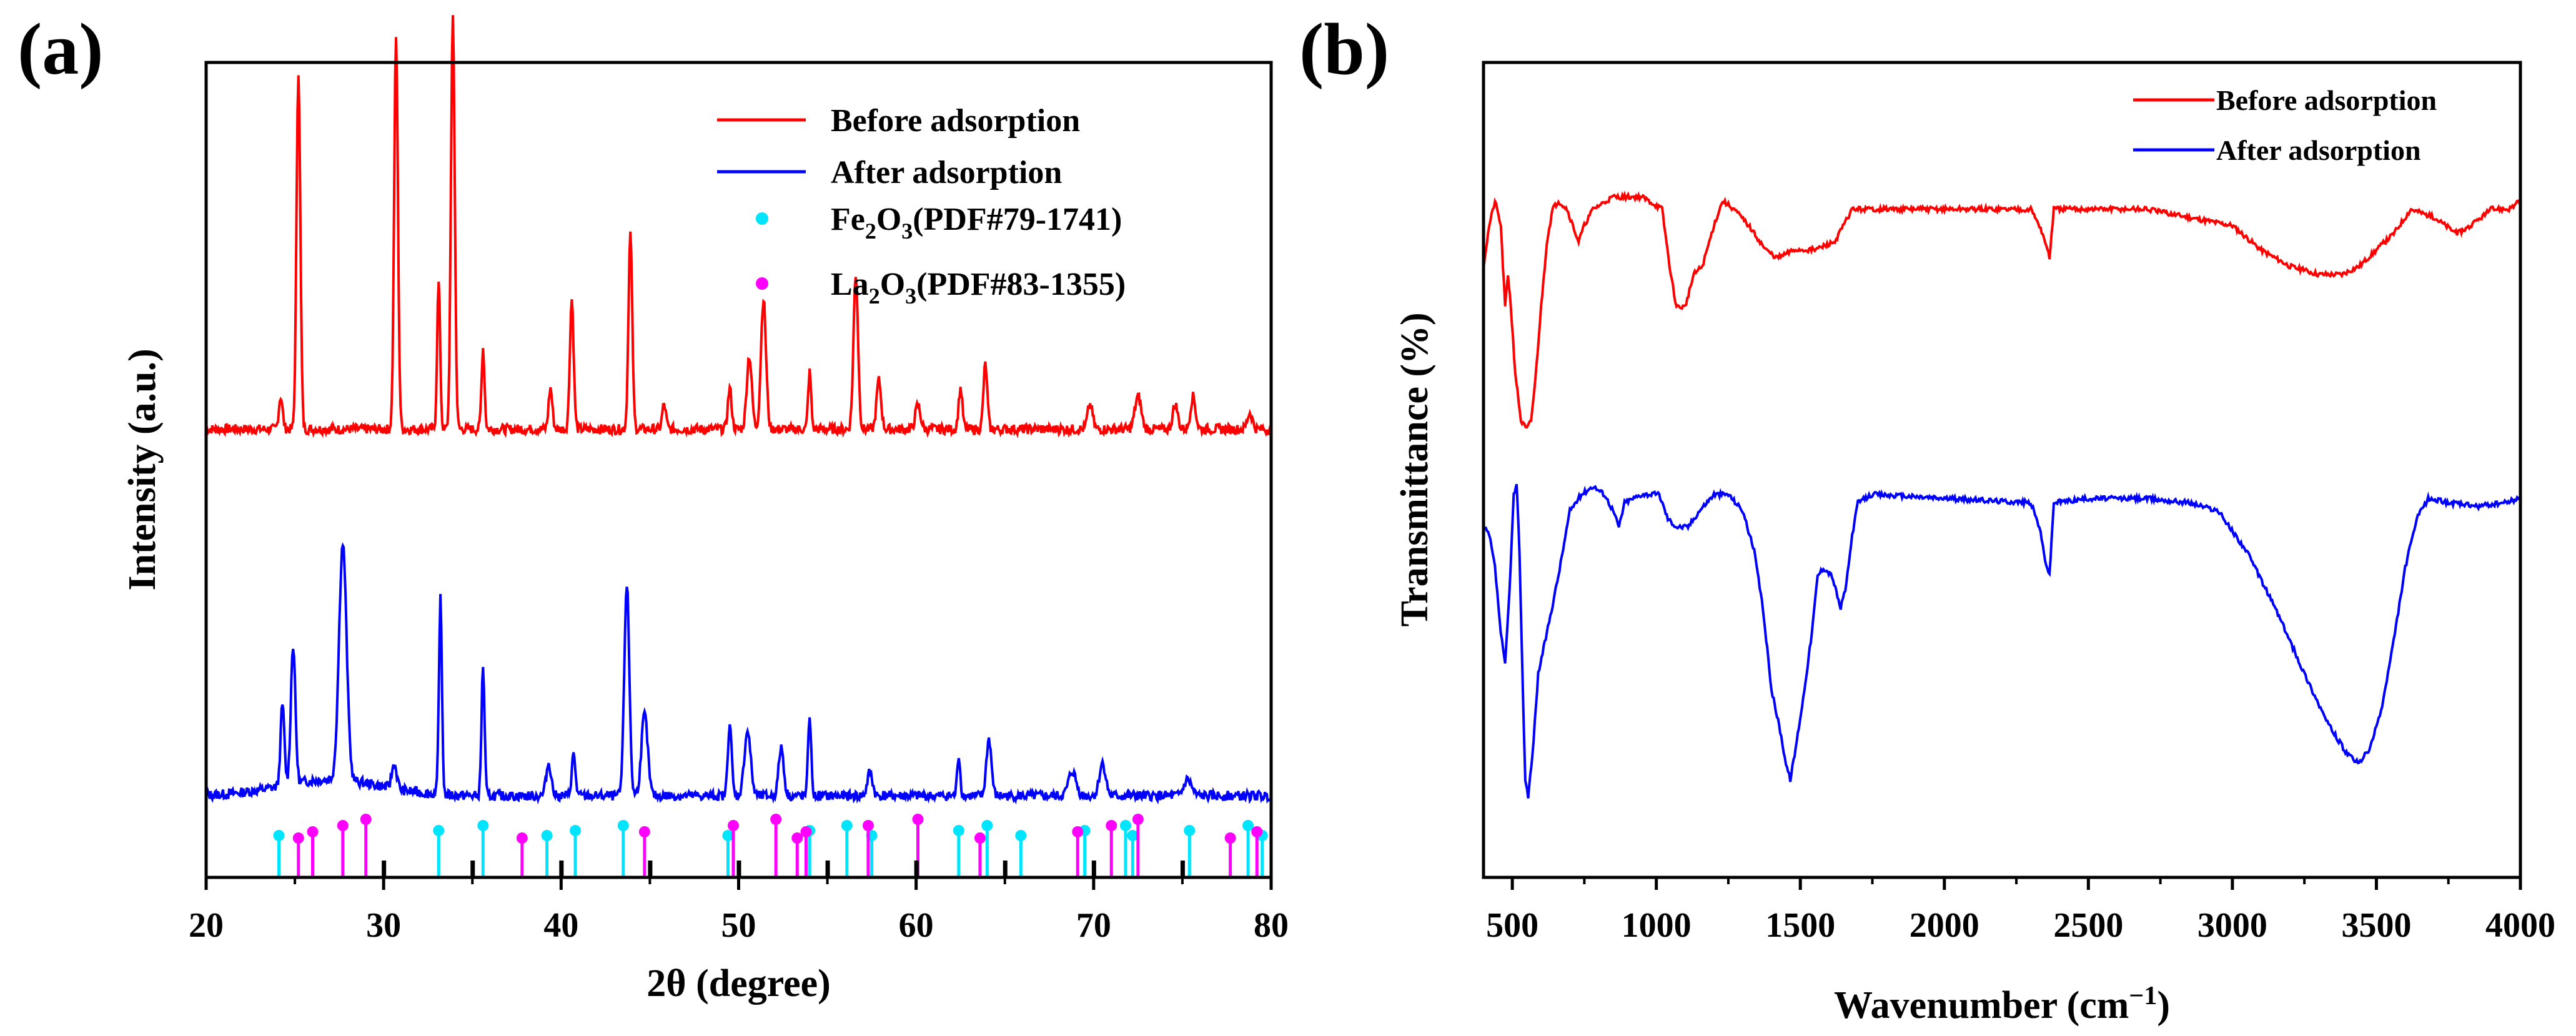 Image resolution: width=2576 pixels, height=1036 pixels. I want to click on legend-label: Fe2O3(PDF#79-1741), so click(976, 223).